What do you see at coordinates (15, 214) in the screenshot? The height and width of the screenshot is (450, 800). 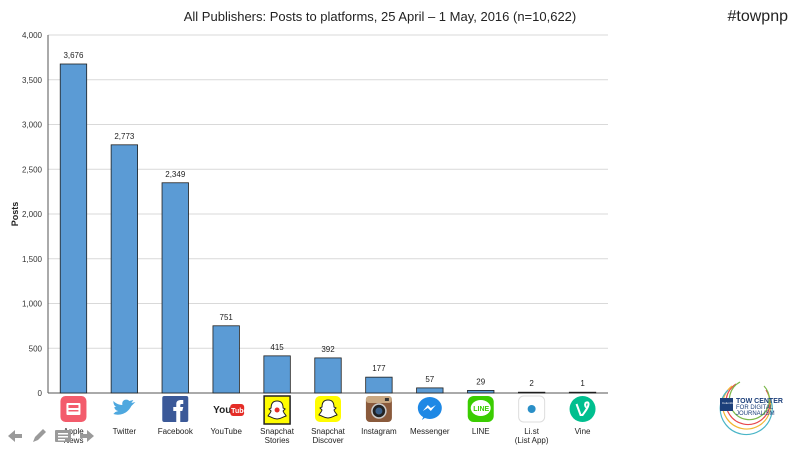 I see `y-axis-label: Posts` at bounding box center [15, 214].